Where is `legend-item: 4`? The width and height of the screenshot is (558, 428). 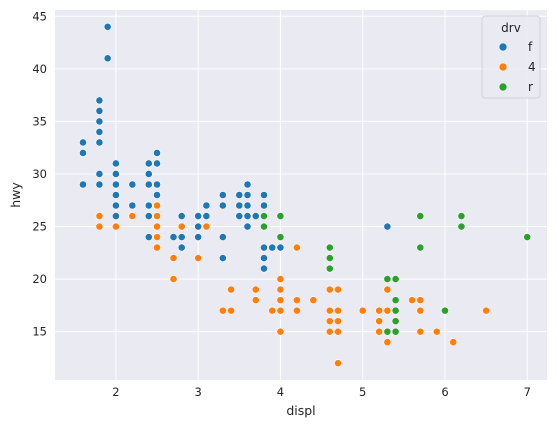
legend-item: 4 is located at coordinates (517, 67).